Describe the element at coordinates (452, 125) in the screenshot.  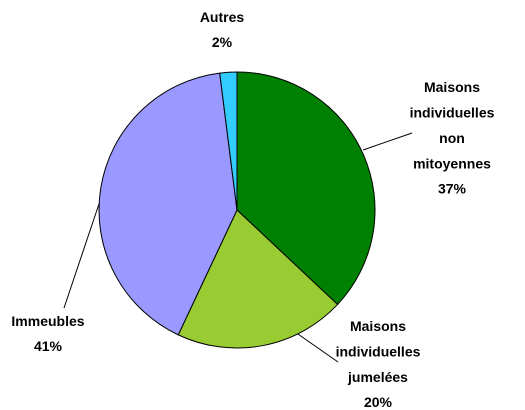
I see `slice-label: Maisons individuelles non mitoyennes` at that location.